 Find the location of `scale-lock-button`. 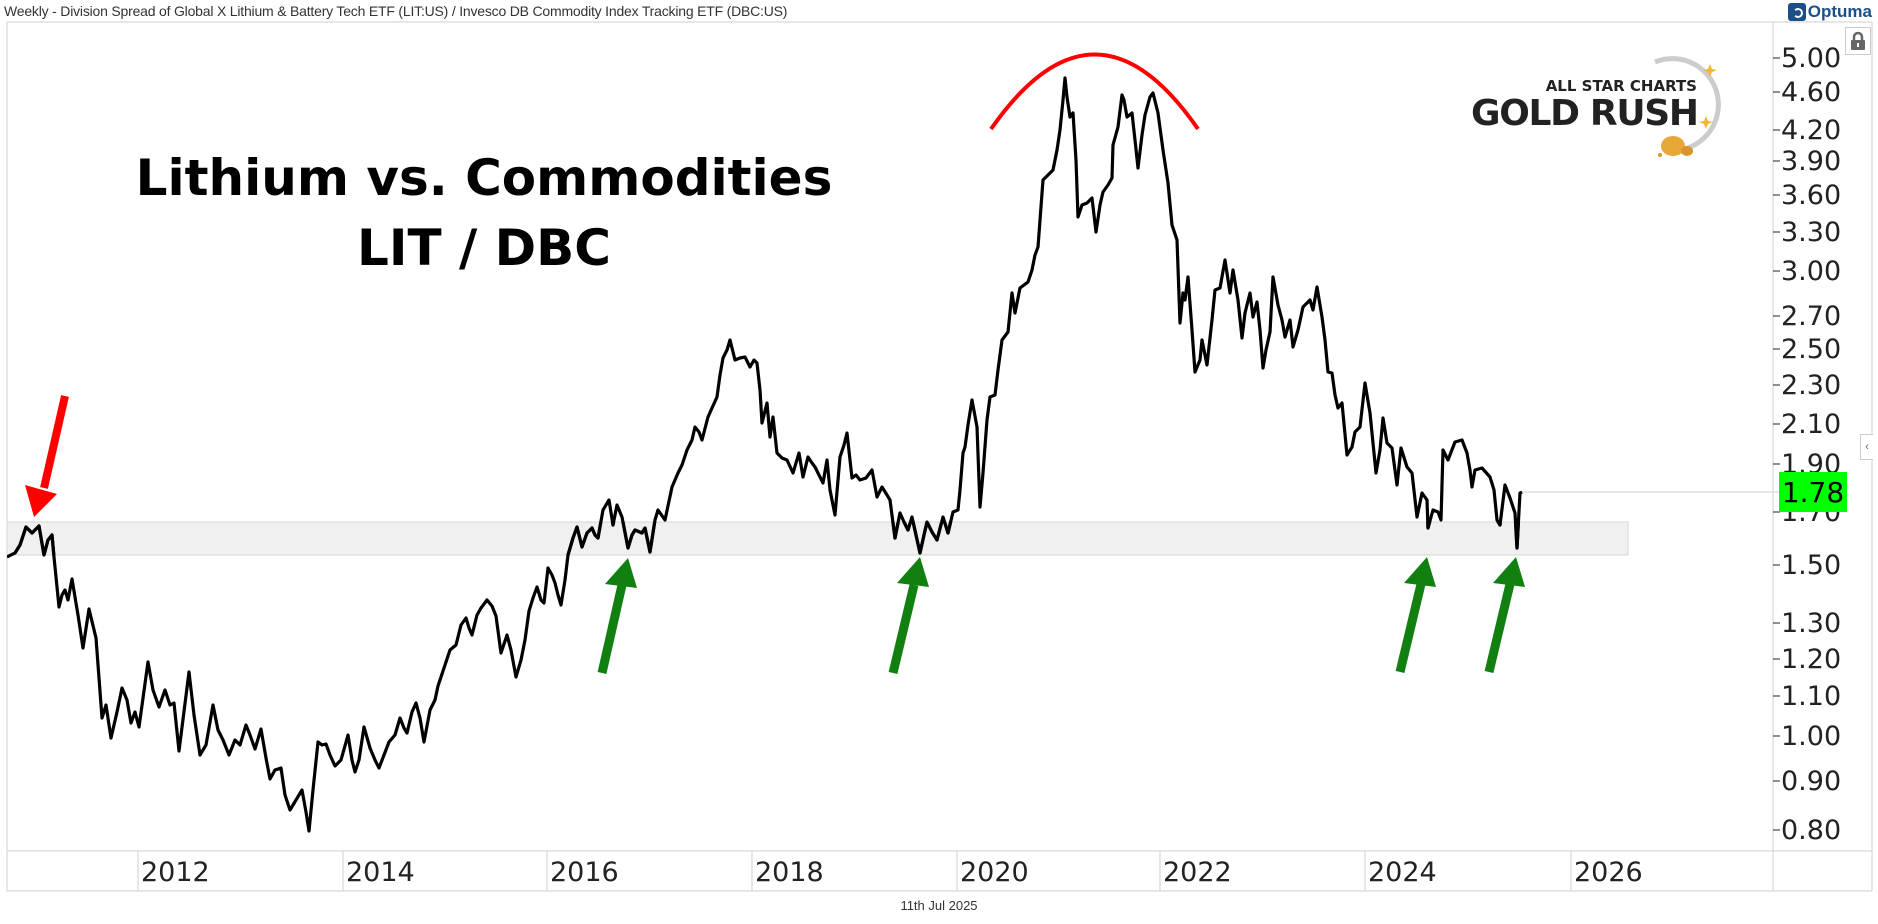

scale-lock-button is located at coordinates (1858, 41).